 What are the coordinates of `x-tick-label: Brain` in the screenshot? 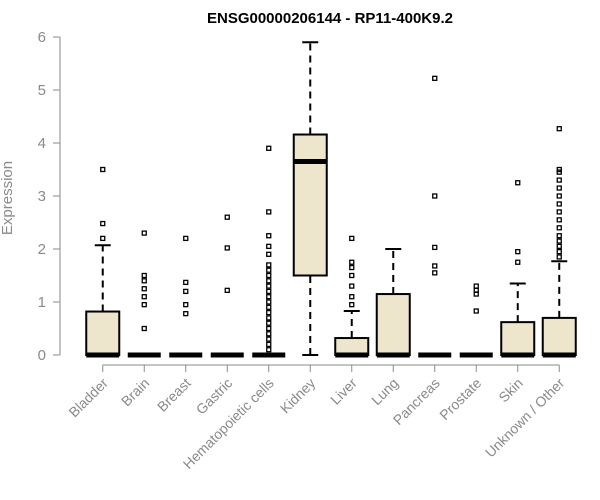 It's located at (135, 392).